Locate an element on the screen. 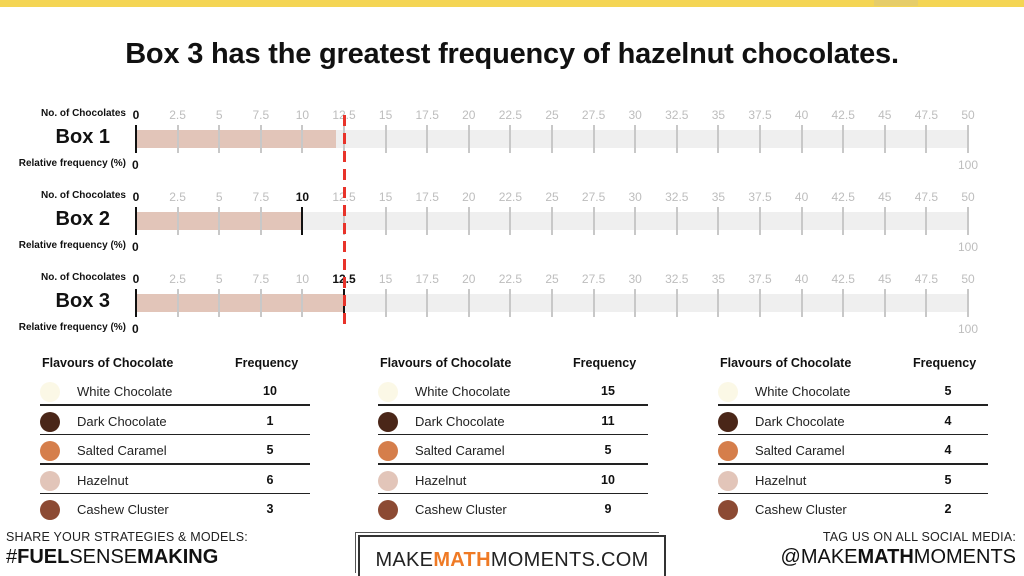  flavour-name: Salted Caramel is located at coordinates (460, 450).